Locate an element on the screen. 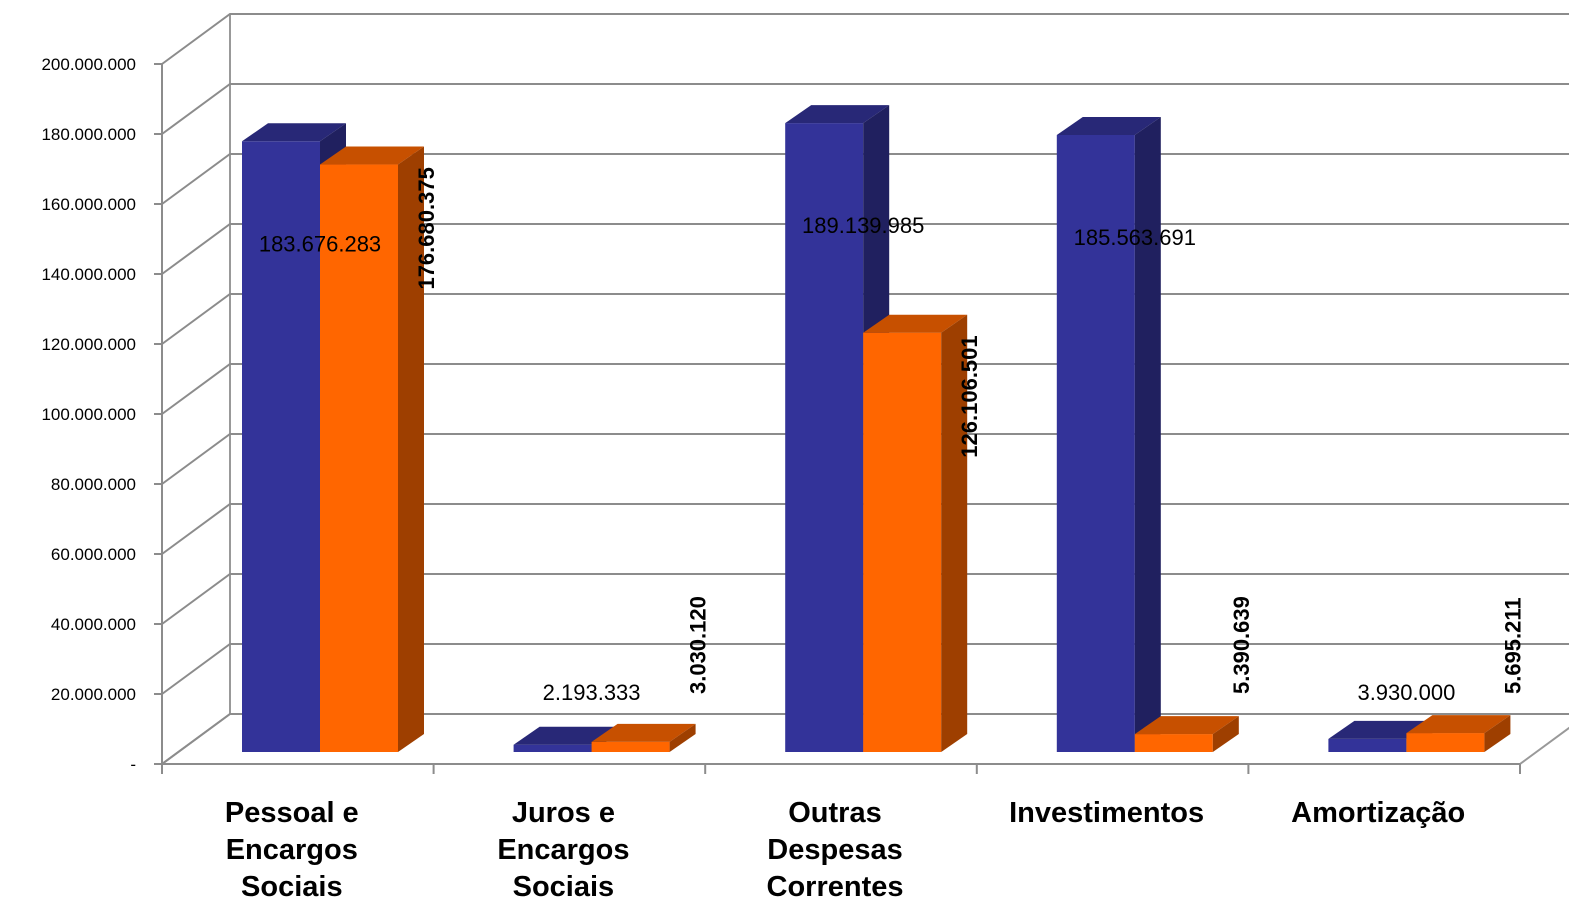 The image size is (1569, 902). category-label-2: Outras Despesas Correntes is located at coordinates (835, 849).